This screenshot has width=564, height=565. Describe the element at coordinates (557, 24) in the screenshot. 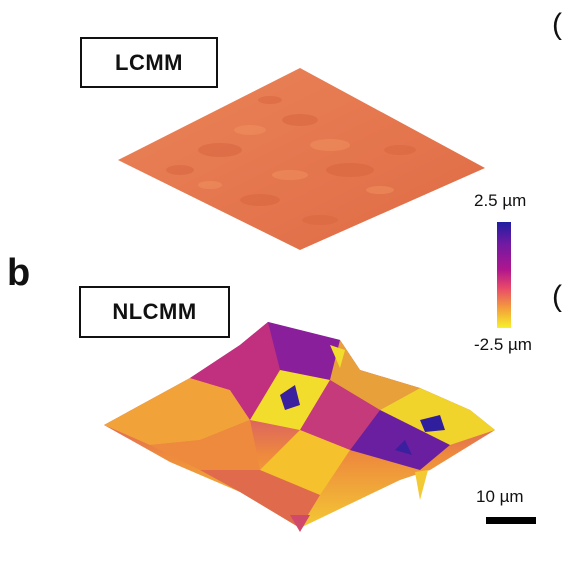

I see `edge-glyph-top: (` at that location.